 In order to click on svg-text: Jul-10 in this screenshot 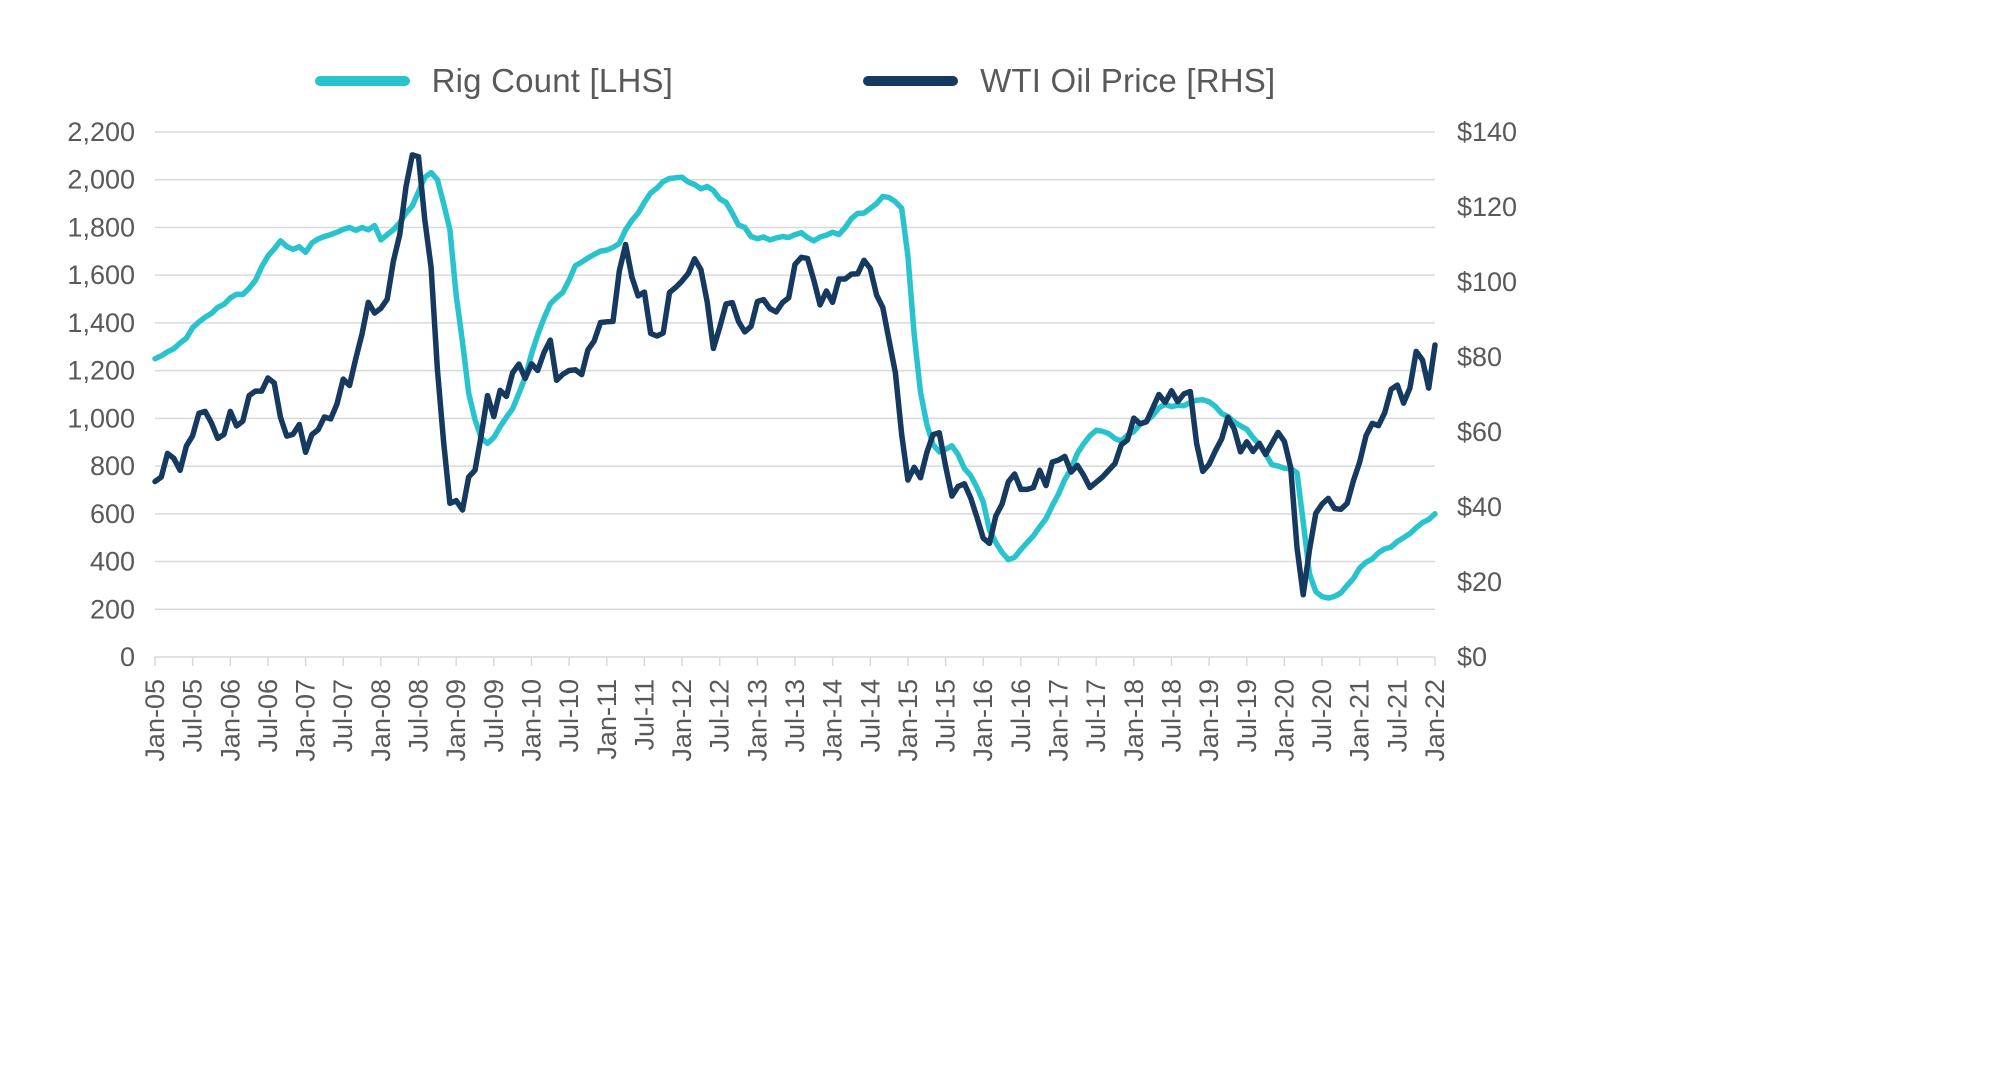, I will do `click(569, 716)`.